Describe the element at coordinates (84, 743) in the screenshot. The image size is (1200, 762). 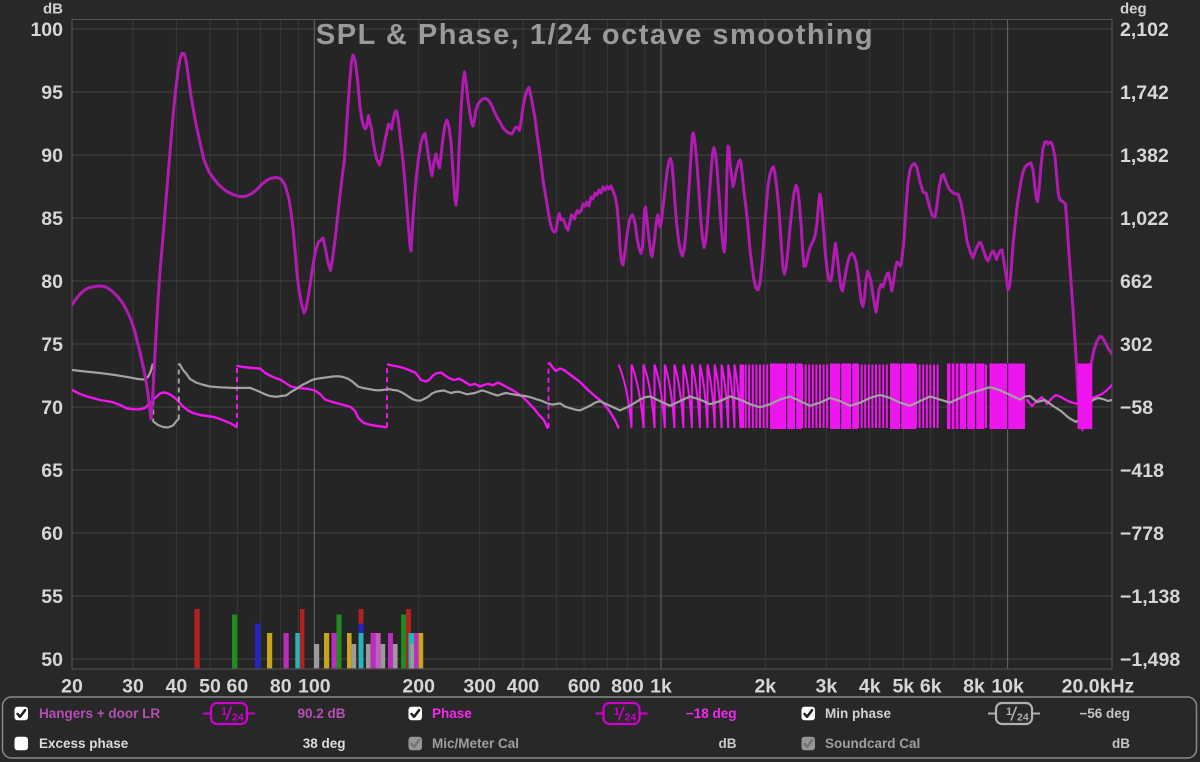
I see `svg-text: Excess phase` at that location.